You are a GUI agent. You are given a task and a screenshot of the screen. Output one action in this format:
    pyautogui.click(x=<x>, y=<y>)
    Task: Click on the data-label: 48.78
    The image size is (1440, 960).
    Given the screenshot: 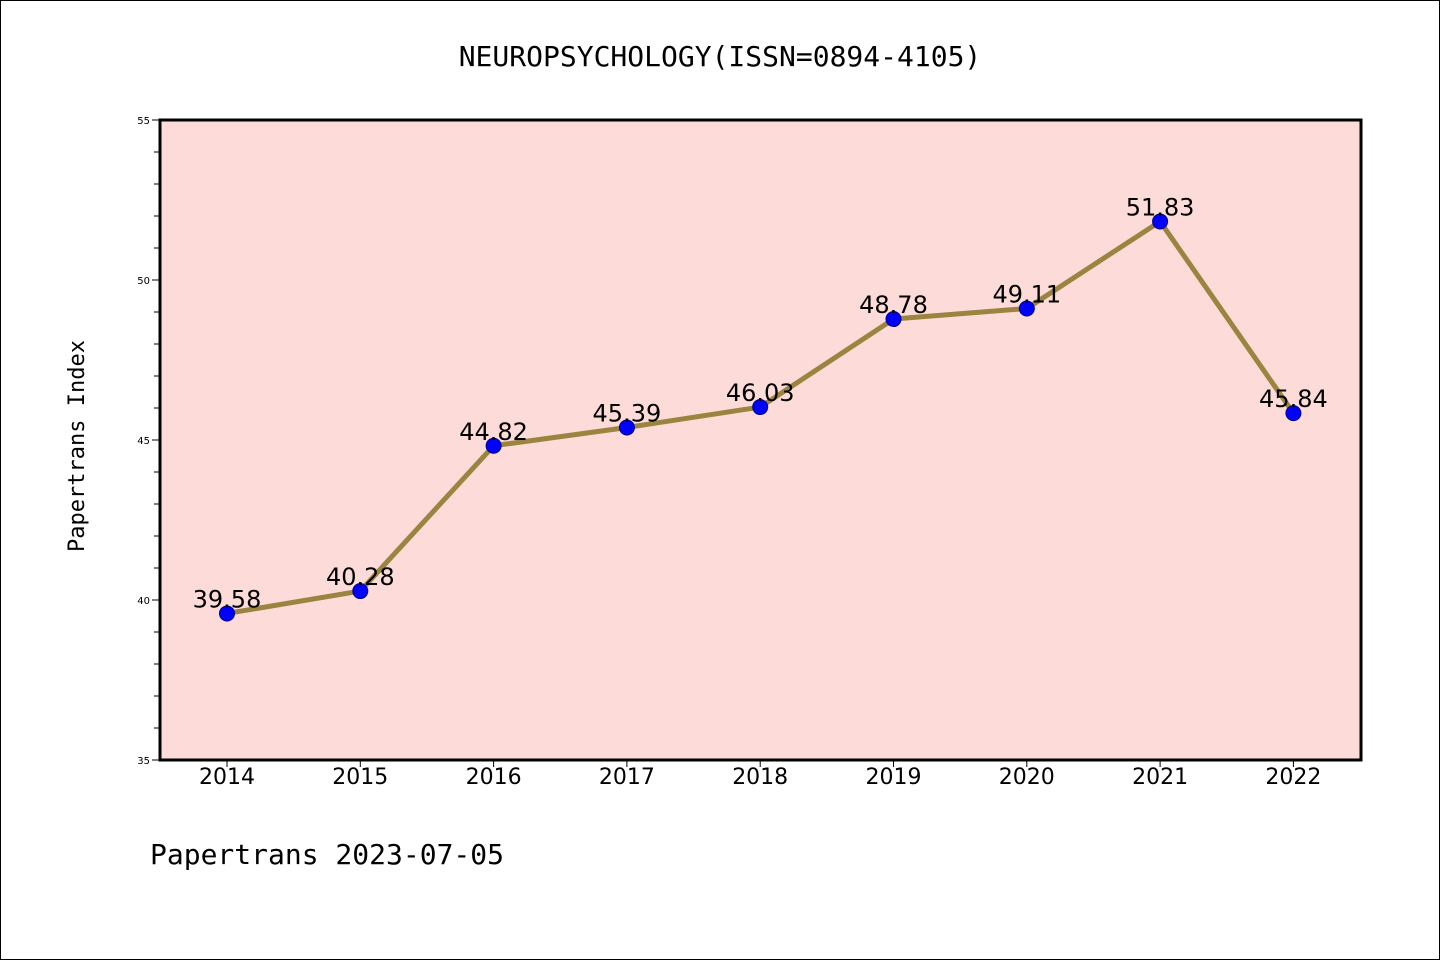 What is the action you would take?
    pyautogui.click(x=893, y=305)
    